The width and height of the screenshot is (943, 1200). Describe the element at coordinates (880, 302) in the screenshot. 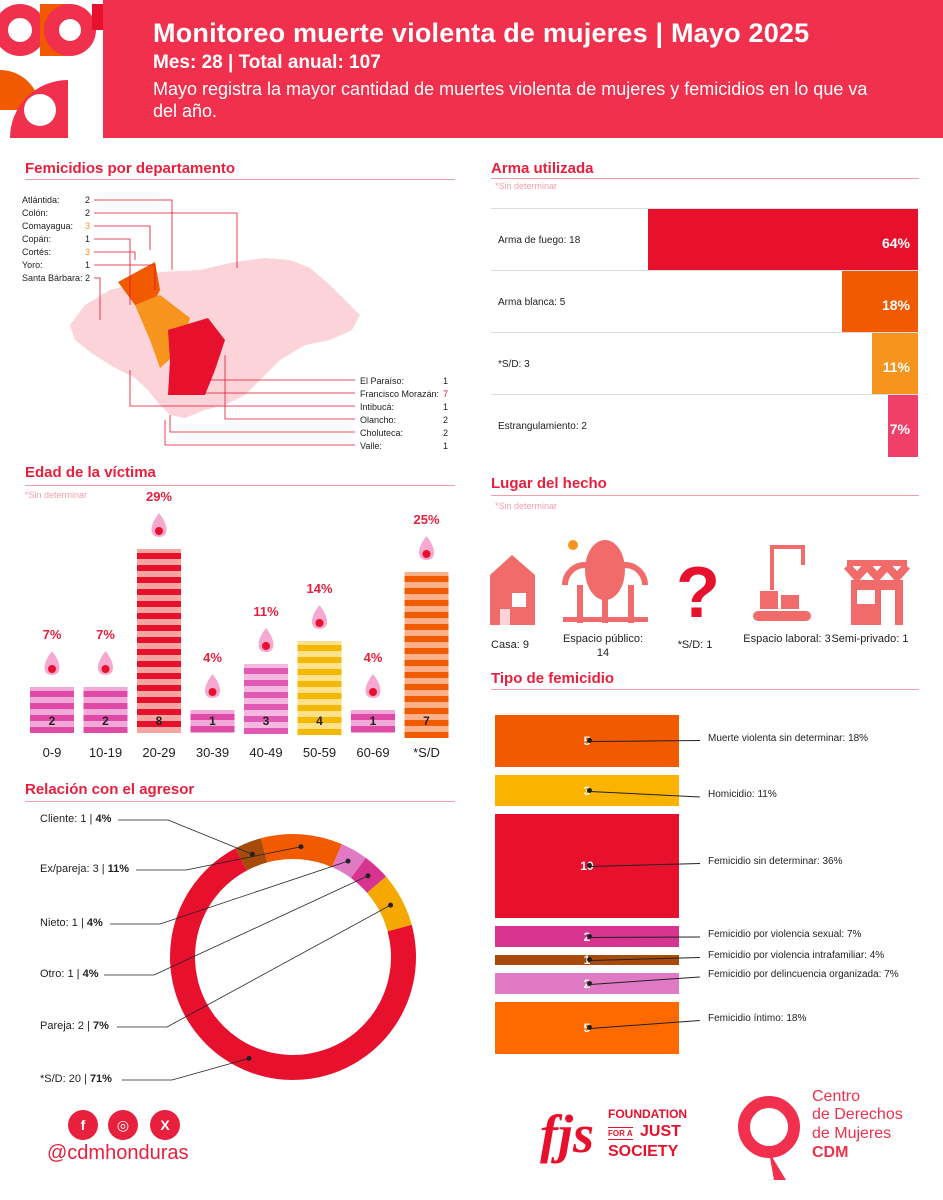

I see `arma-bar: 18%` at that location.